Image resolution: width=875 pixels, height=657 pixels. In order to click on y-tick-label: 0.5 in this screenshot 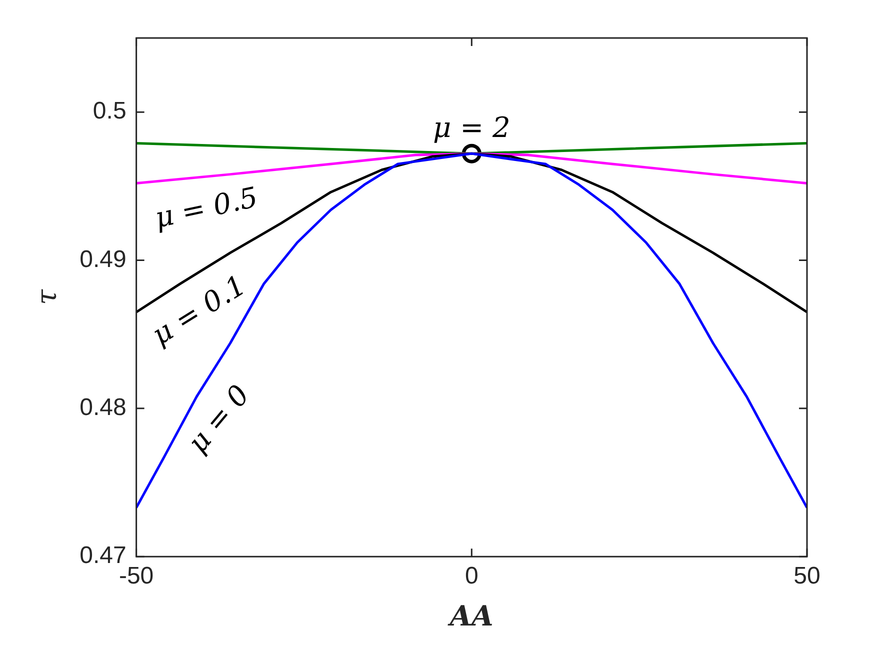, I will do `click(109, 111)`.